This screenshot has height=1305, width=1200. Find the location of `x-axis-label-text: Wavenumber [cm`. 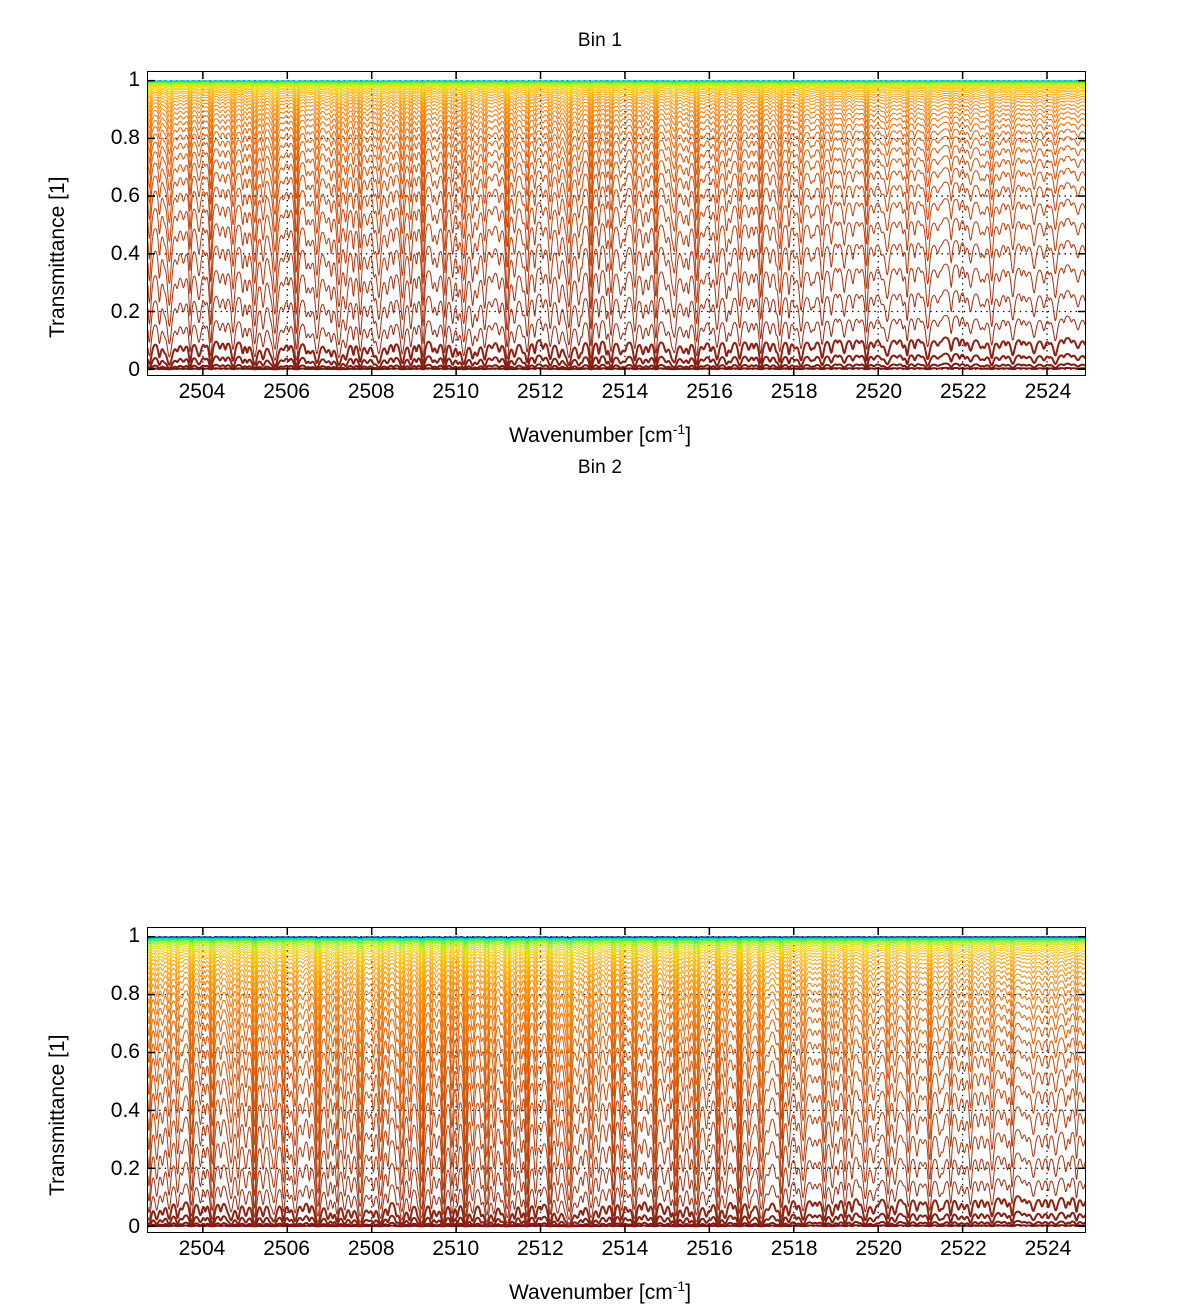

x-axis-label-text: Wavenumber [cm is located at coordinates (591, 1292).